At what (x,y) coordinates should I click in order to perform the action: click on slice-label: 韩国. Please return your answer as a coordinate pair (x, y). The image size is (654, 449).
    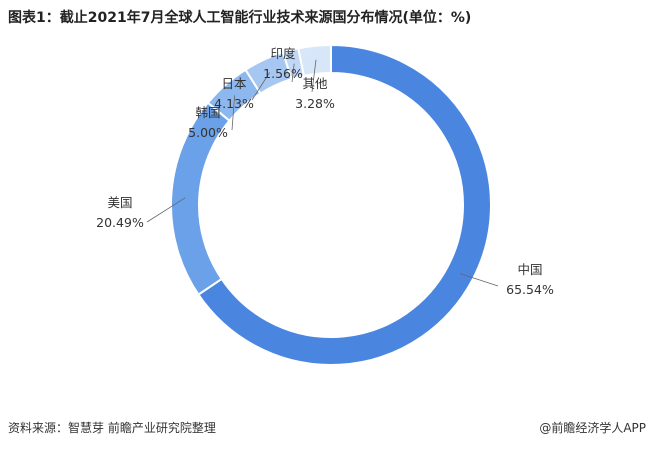
    Looking at the image, I should click on (207, 112).